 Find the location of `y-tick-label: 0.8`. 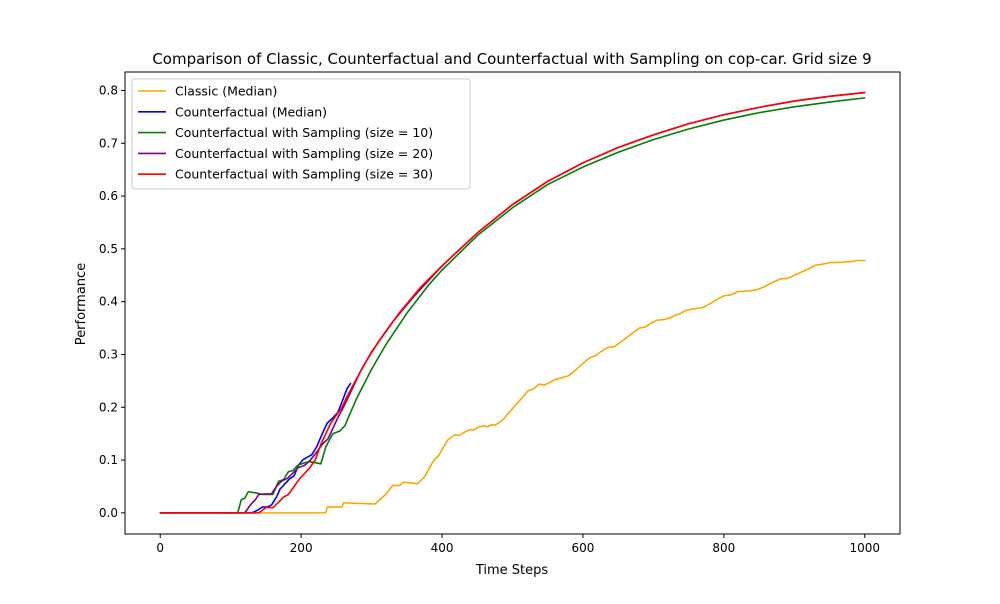

y-tick-label: 0.8 is located at coordinates (108, 90).